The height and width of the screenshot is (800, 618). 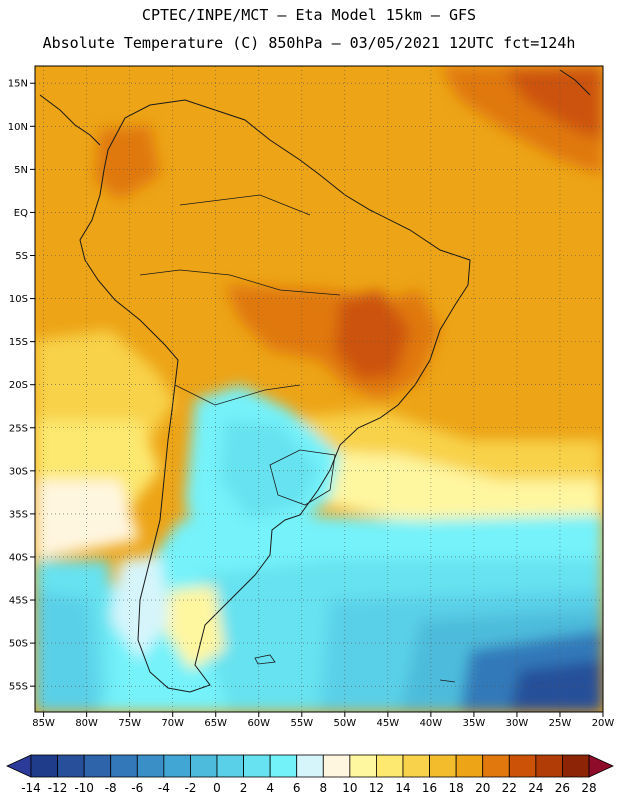 What do you see at coordinates (349, 788) in the screenshot?
I see `colorbar-label: 10` at bounding box center [349, 788].